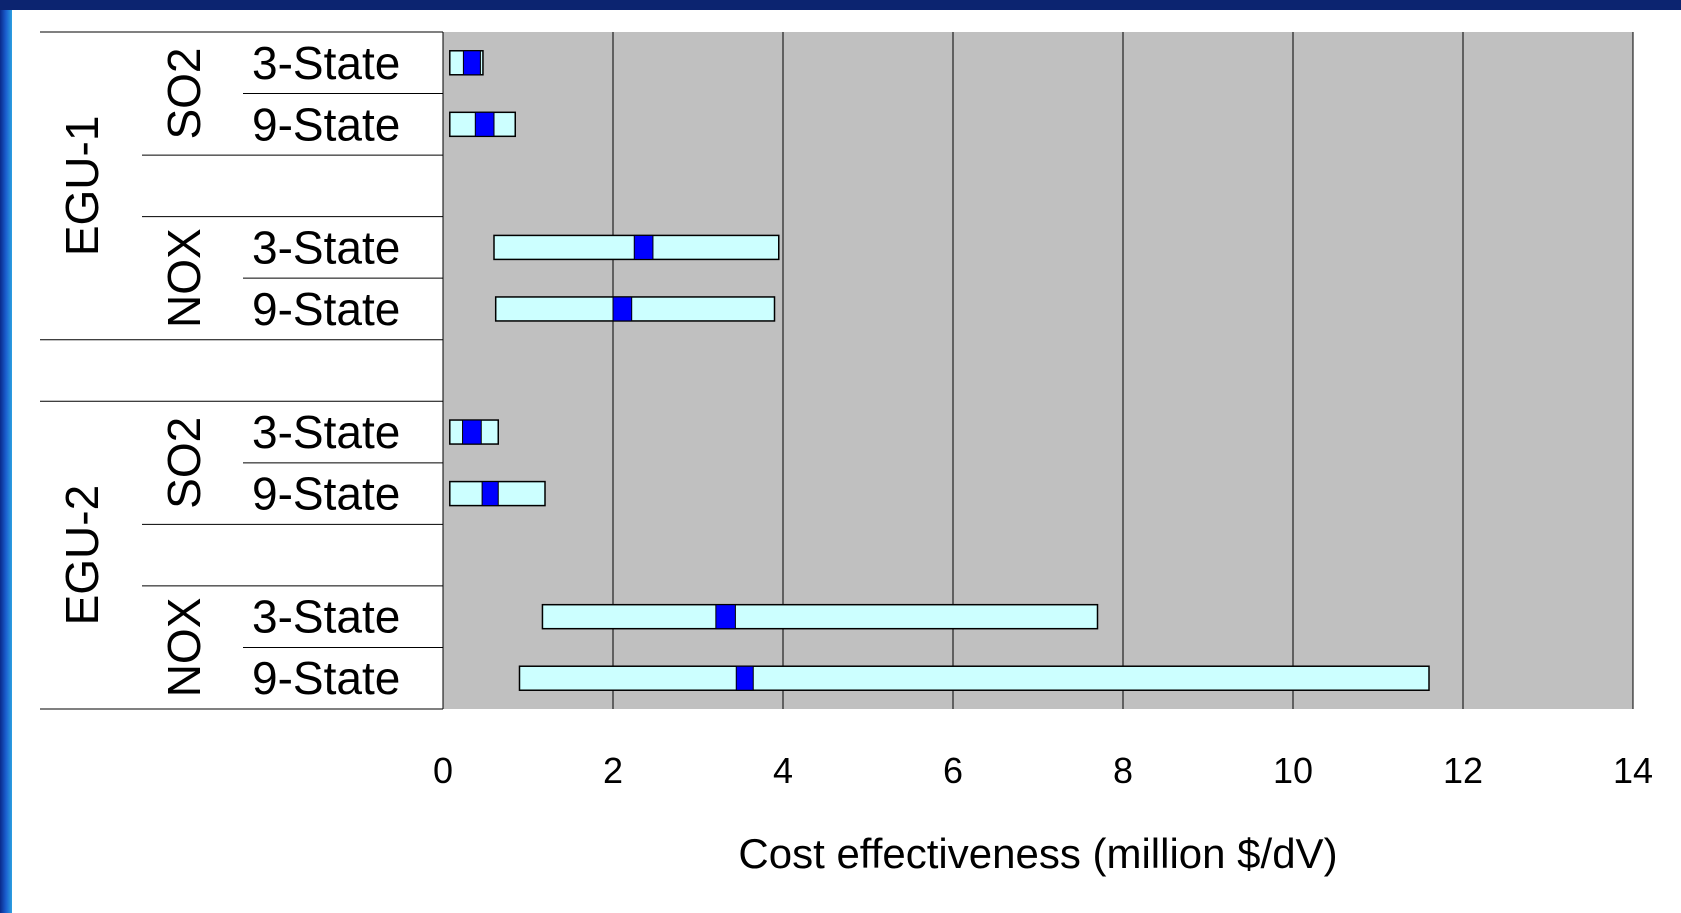 The image size is (1681, 913). What do you see at coordinates (1463, 770) in the screenshot?
I see `x-tick-label: 12` at bounding box center [1463, 770].